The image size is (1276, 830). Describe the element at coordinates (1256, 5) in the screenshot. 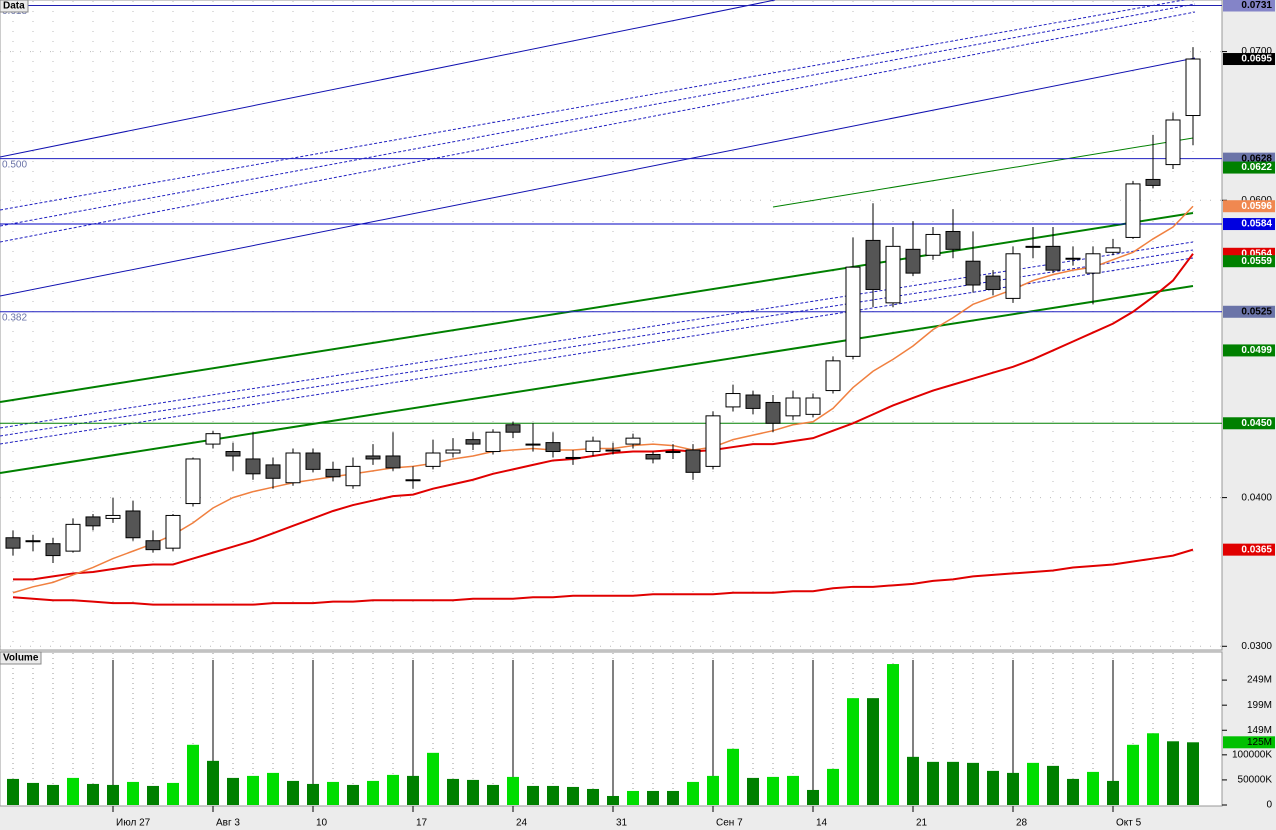

I see `price-label: 0.0731` at that location.